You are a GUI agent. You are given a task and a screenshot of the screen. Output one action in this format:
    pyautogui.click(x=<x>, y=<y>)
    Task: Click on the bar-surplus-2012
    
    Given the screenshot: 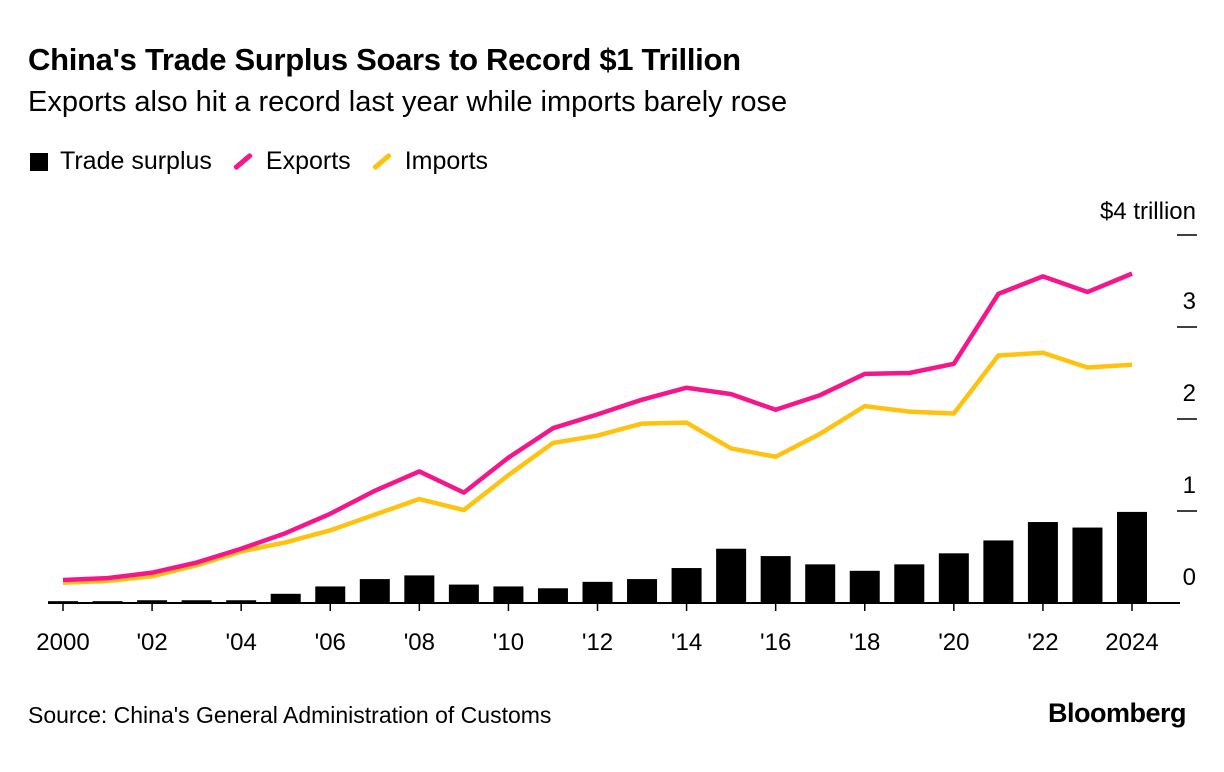 What is the action you would take?
    pyautogui.click(x=597, y=592)
    